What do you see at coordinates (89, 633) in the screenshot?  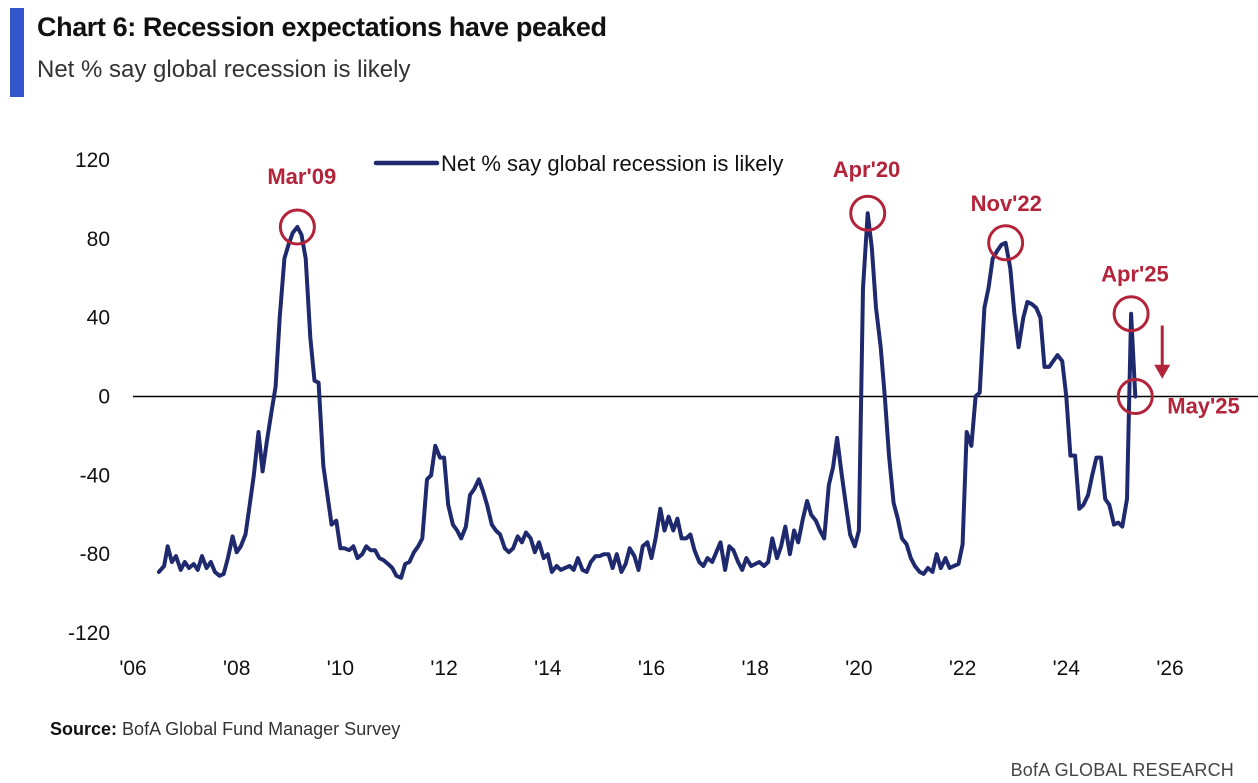 I see `y-tick-label: -120` at bounding box center [89, 633].